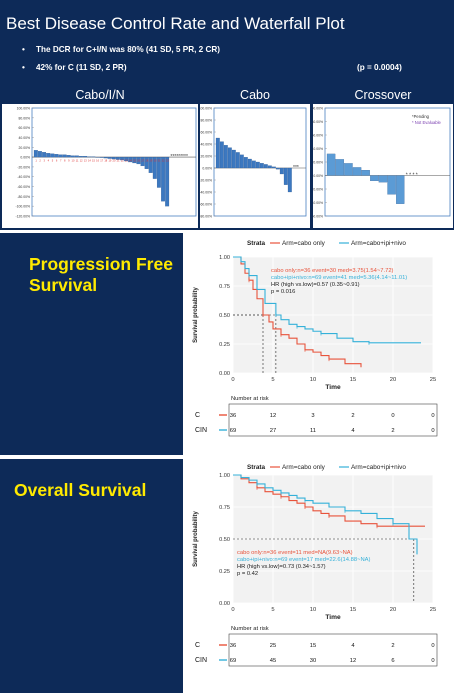  What do you see at coordinates (383, 95) in the screenshot?
I see `waterfall-title-crossover: Crossover` at bounding box center [383, 95].